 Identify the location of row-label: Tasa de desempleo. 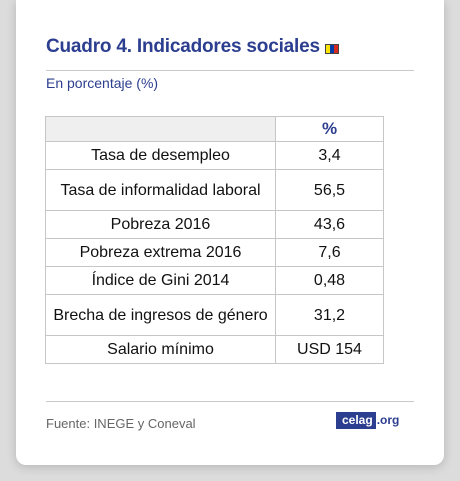
(160, 155).